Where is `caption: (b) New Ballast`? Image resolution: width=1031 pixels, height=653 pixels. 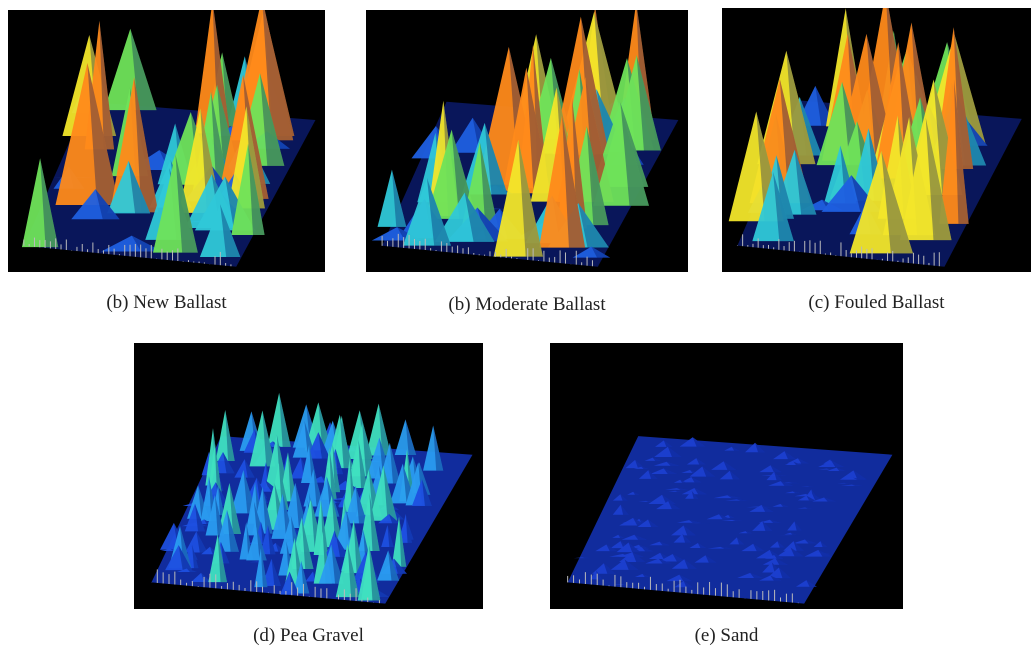 caption: (b) New Ballast is located at coordinates (166, 302).